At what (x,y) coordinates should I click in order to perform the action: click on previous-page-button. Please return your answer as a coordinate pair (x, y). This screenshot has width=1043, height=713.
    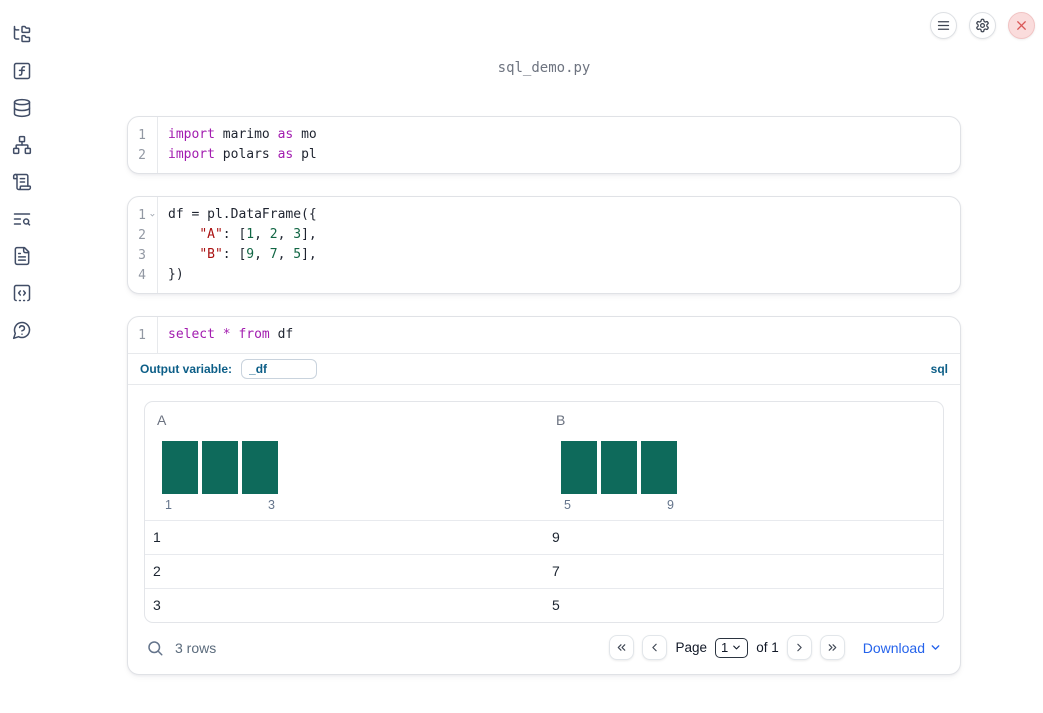
    Looking at the image, I should click on (655, 647).